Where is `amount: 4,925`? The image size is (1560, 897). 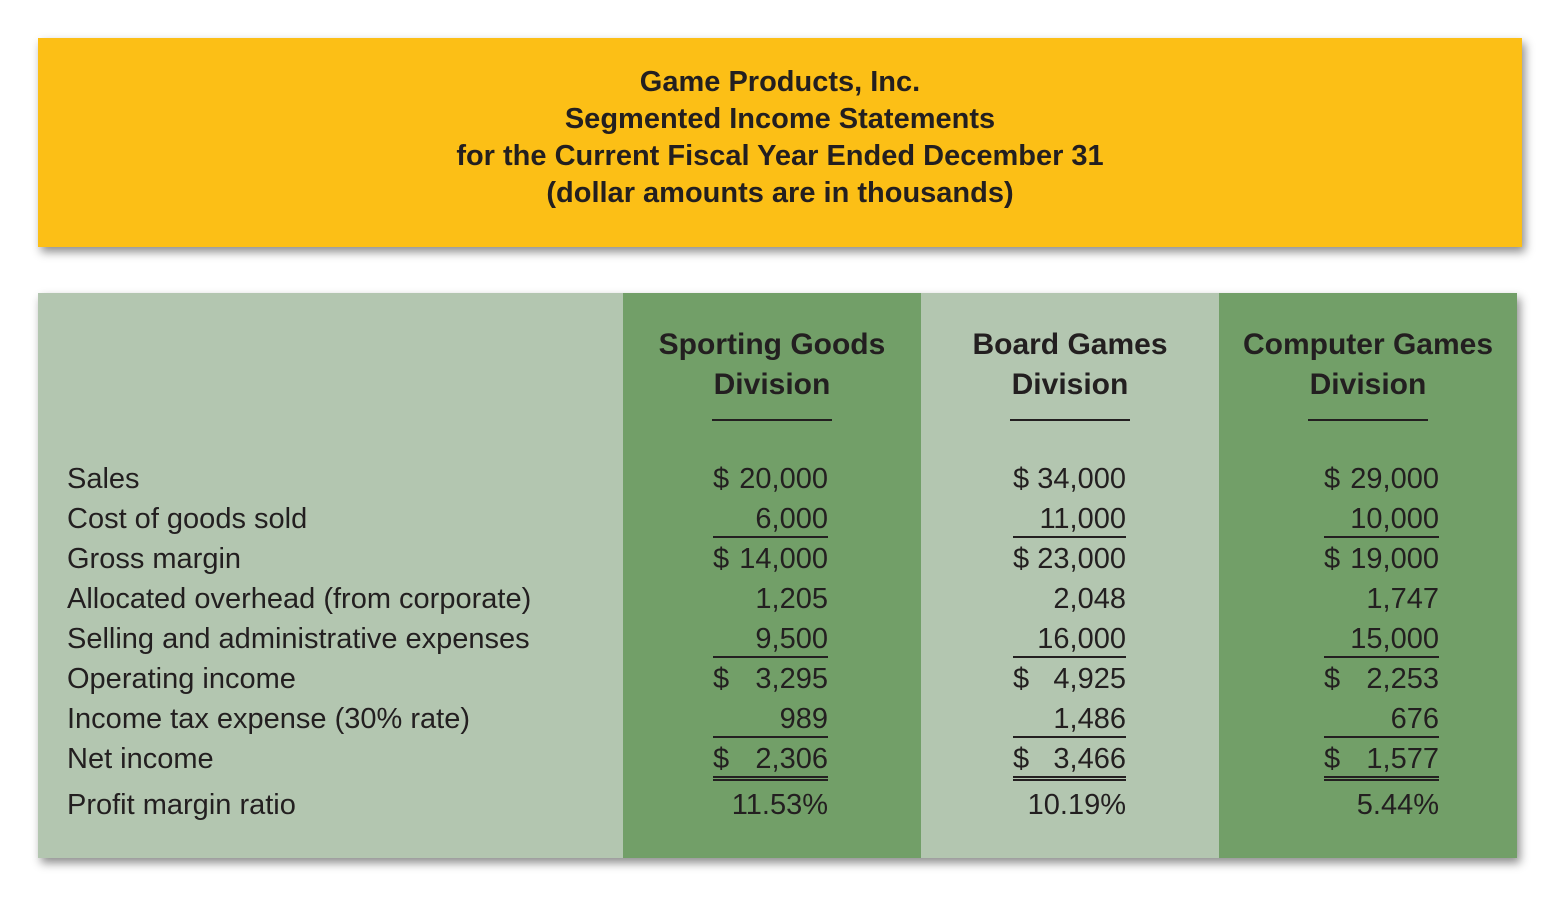
amount: 4,925 is located at coordinates (1089, 679).